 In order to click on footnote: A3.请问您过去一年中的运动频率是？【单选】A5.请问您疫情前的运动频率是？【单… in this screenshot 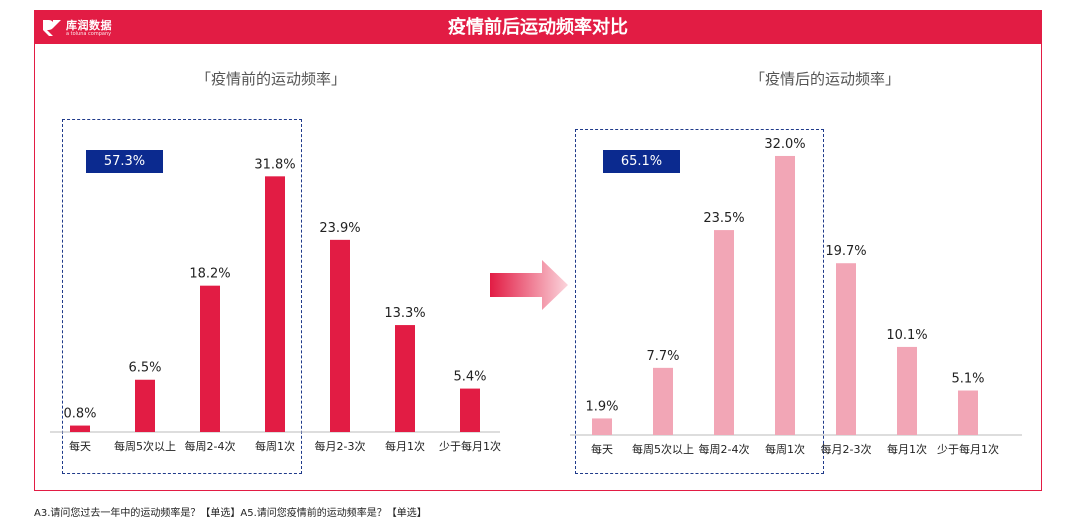, I will do `click(230, 513)`.